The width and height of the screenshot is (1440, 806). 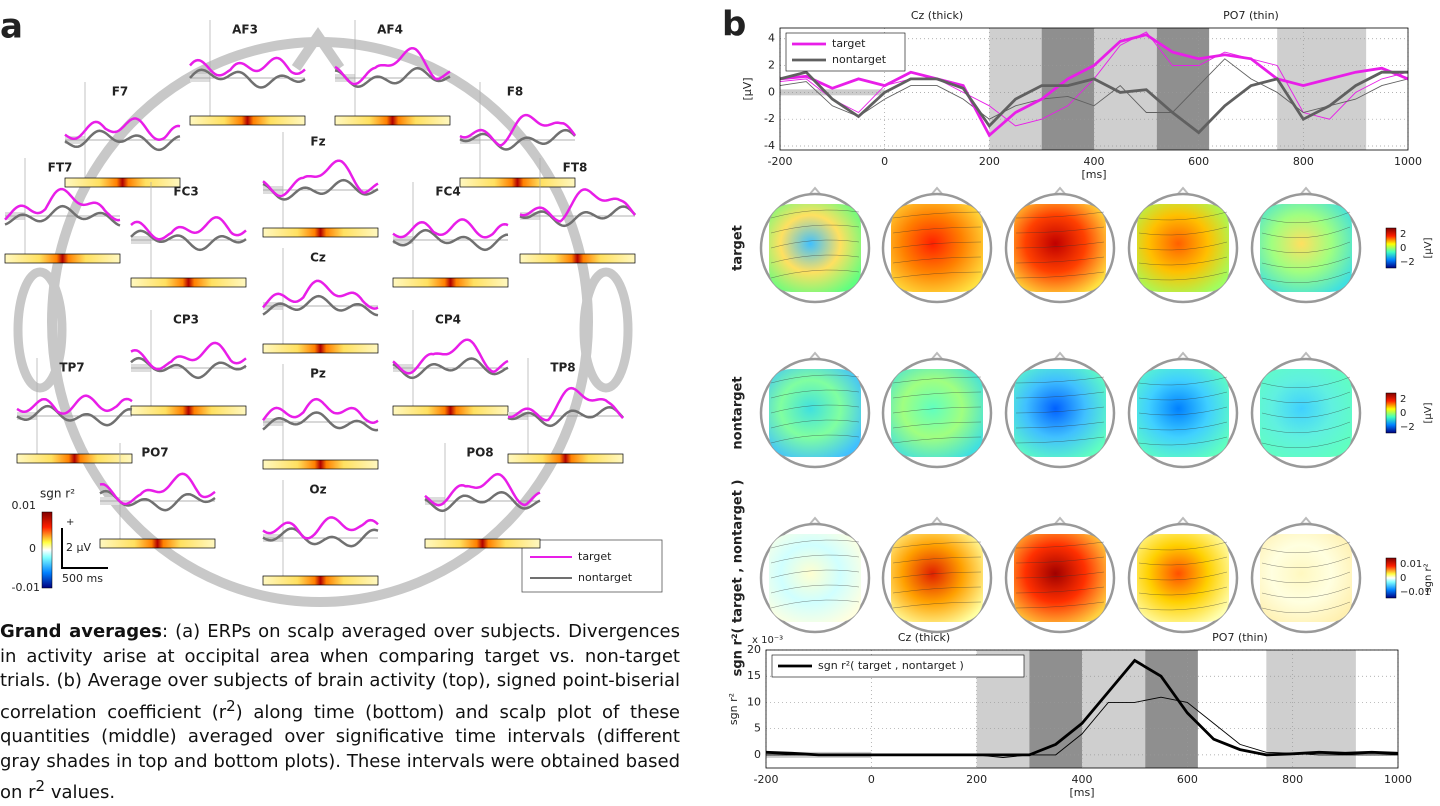 What do you see at coordinates (562, 368) in the screenshot?
I see `electrode-label: TP8` at bounding box center [562, 368].